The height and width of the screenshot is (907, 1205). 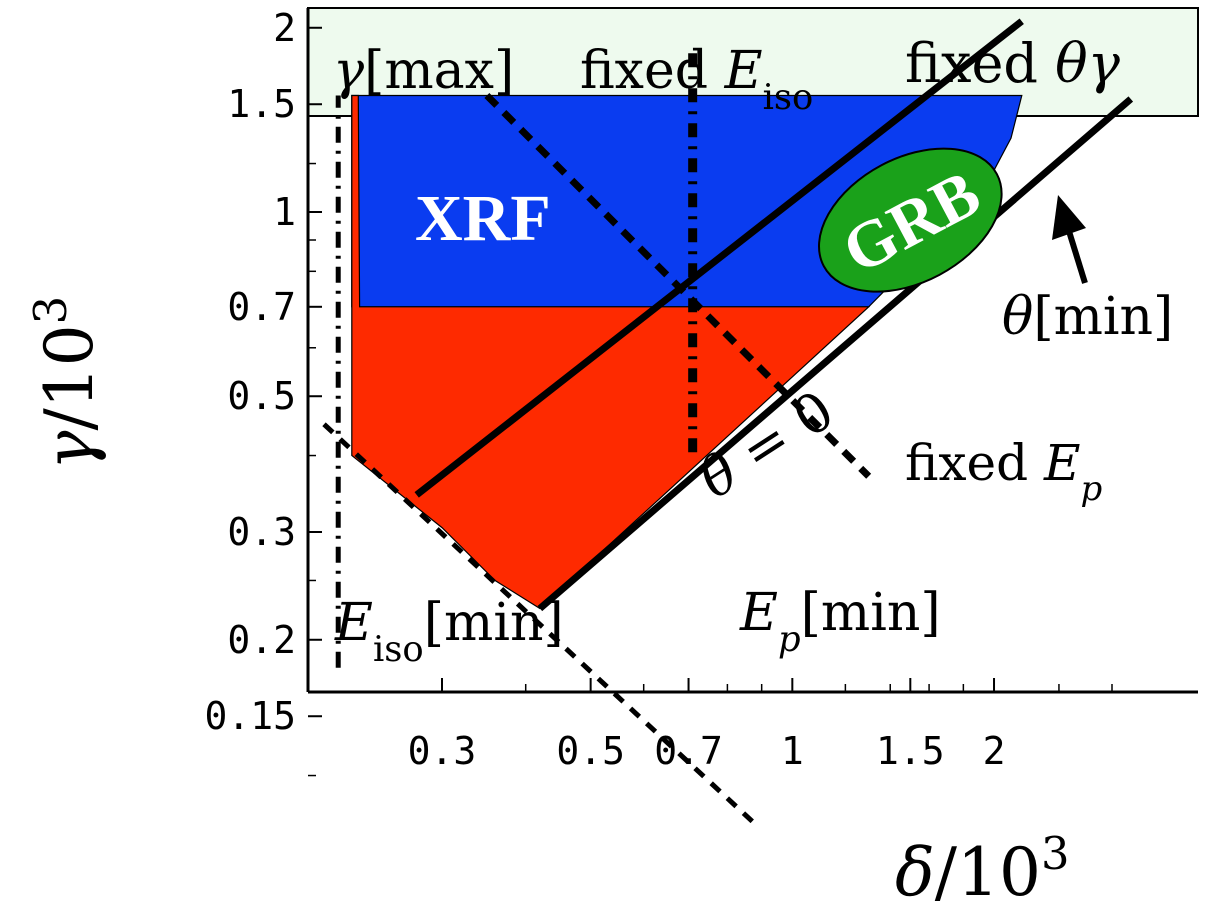 What do you see at coordinates (261, 104) in the screenshot?
I see `y-tick-label-1-5: 1.5` at bounding box center [261, 104].